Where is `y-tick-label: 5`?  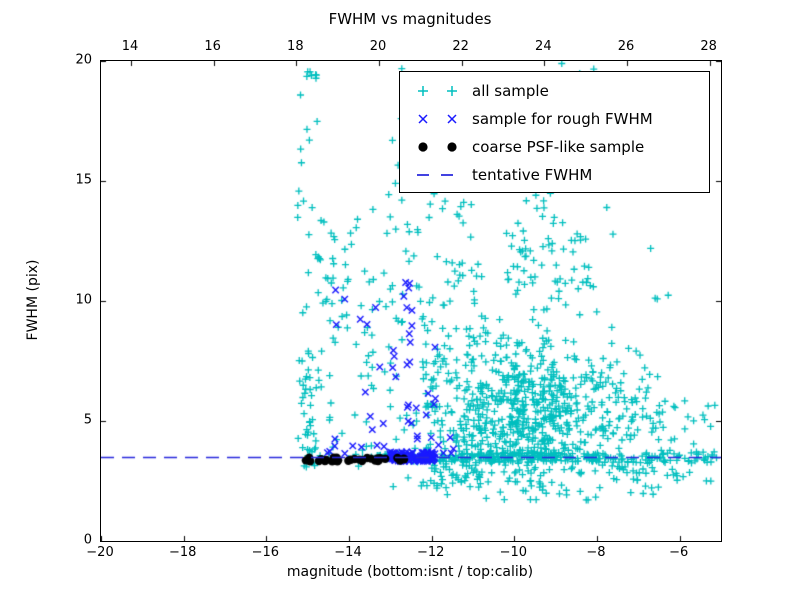
y-tick-label: 5 is located at coordinates (87, 420).